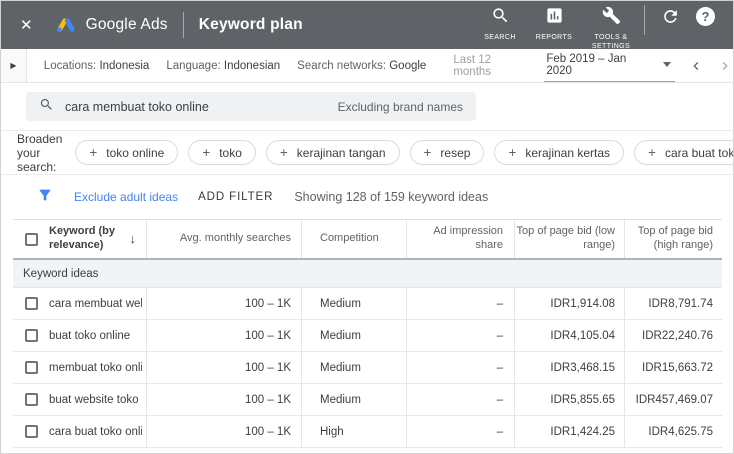 This screenshot has width=734, height=454. Describe the element at coordinates (570, 239) in the screenshot. I see `header-top-bid-low: Top of page bid (low range)` at that location.